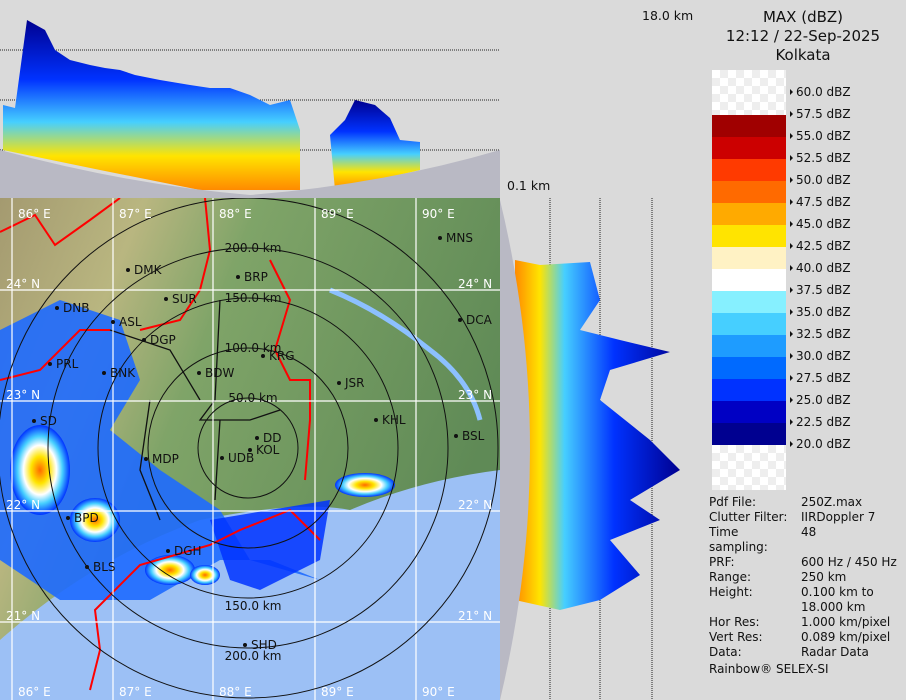  I want to click on info-value: 0.100 km to, so click(837, 592).